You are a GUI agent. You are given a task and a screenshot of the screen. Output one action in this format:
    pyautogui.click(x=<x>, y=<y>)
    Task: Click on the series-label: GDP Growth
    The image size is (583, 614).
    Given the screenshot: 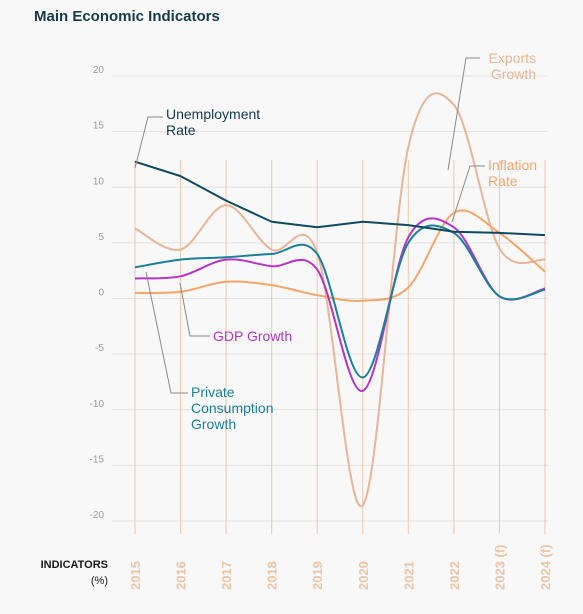 What is the action you would take?
    pyautogui.click(x=252, y=336)
    